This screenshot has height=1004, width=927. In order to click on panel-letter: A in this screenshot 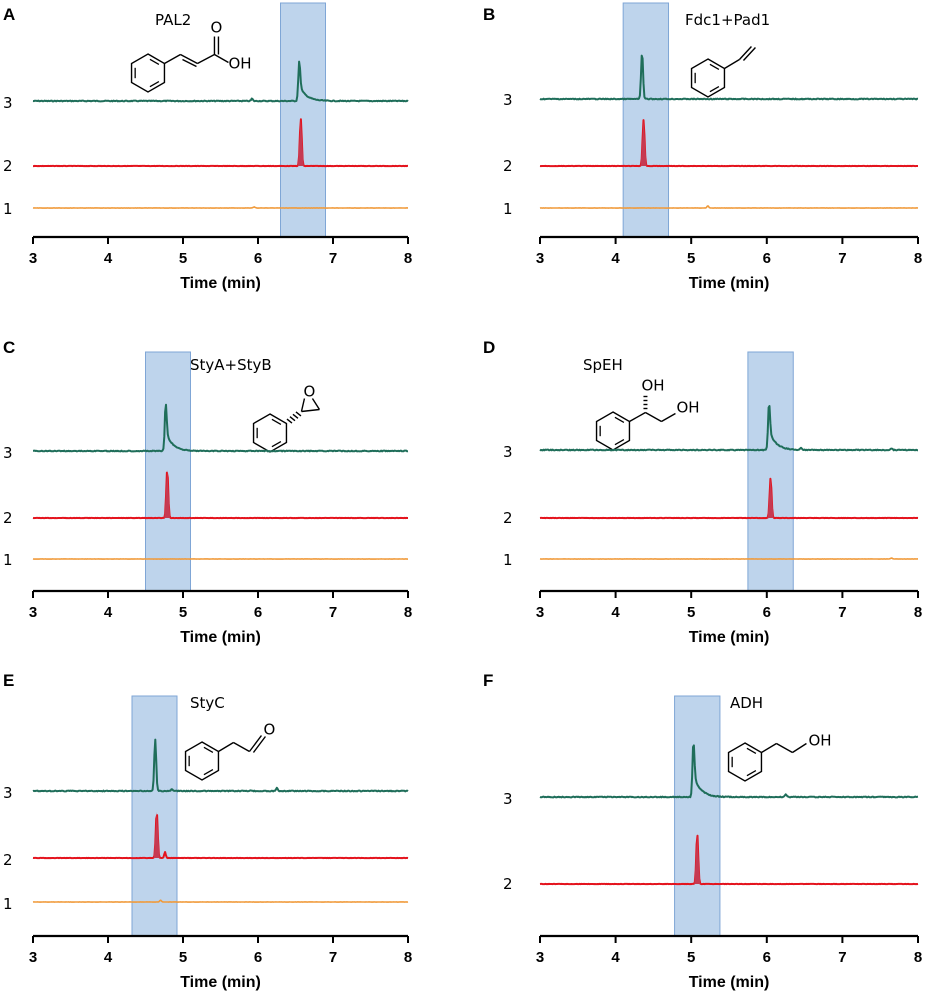, I will do `click(9, 14)`.